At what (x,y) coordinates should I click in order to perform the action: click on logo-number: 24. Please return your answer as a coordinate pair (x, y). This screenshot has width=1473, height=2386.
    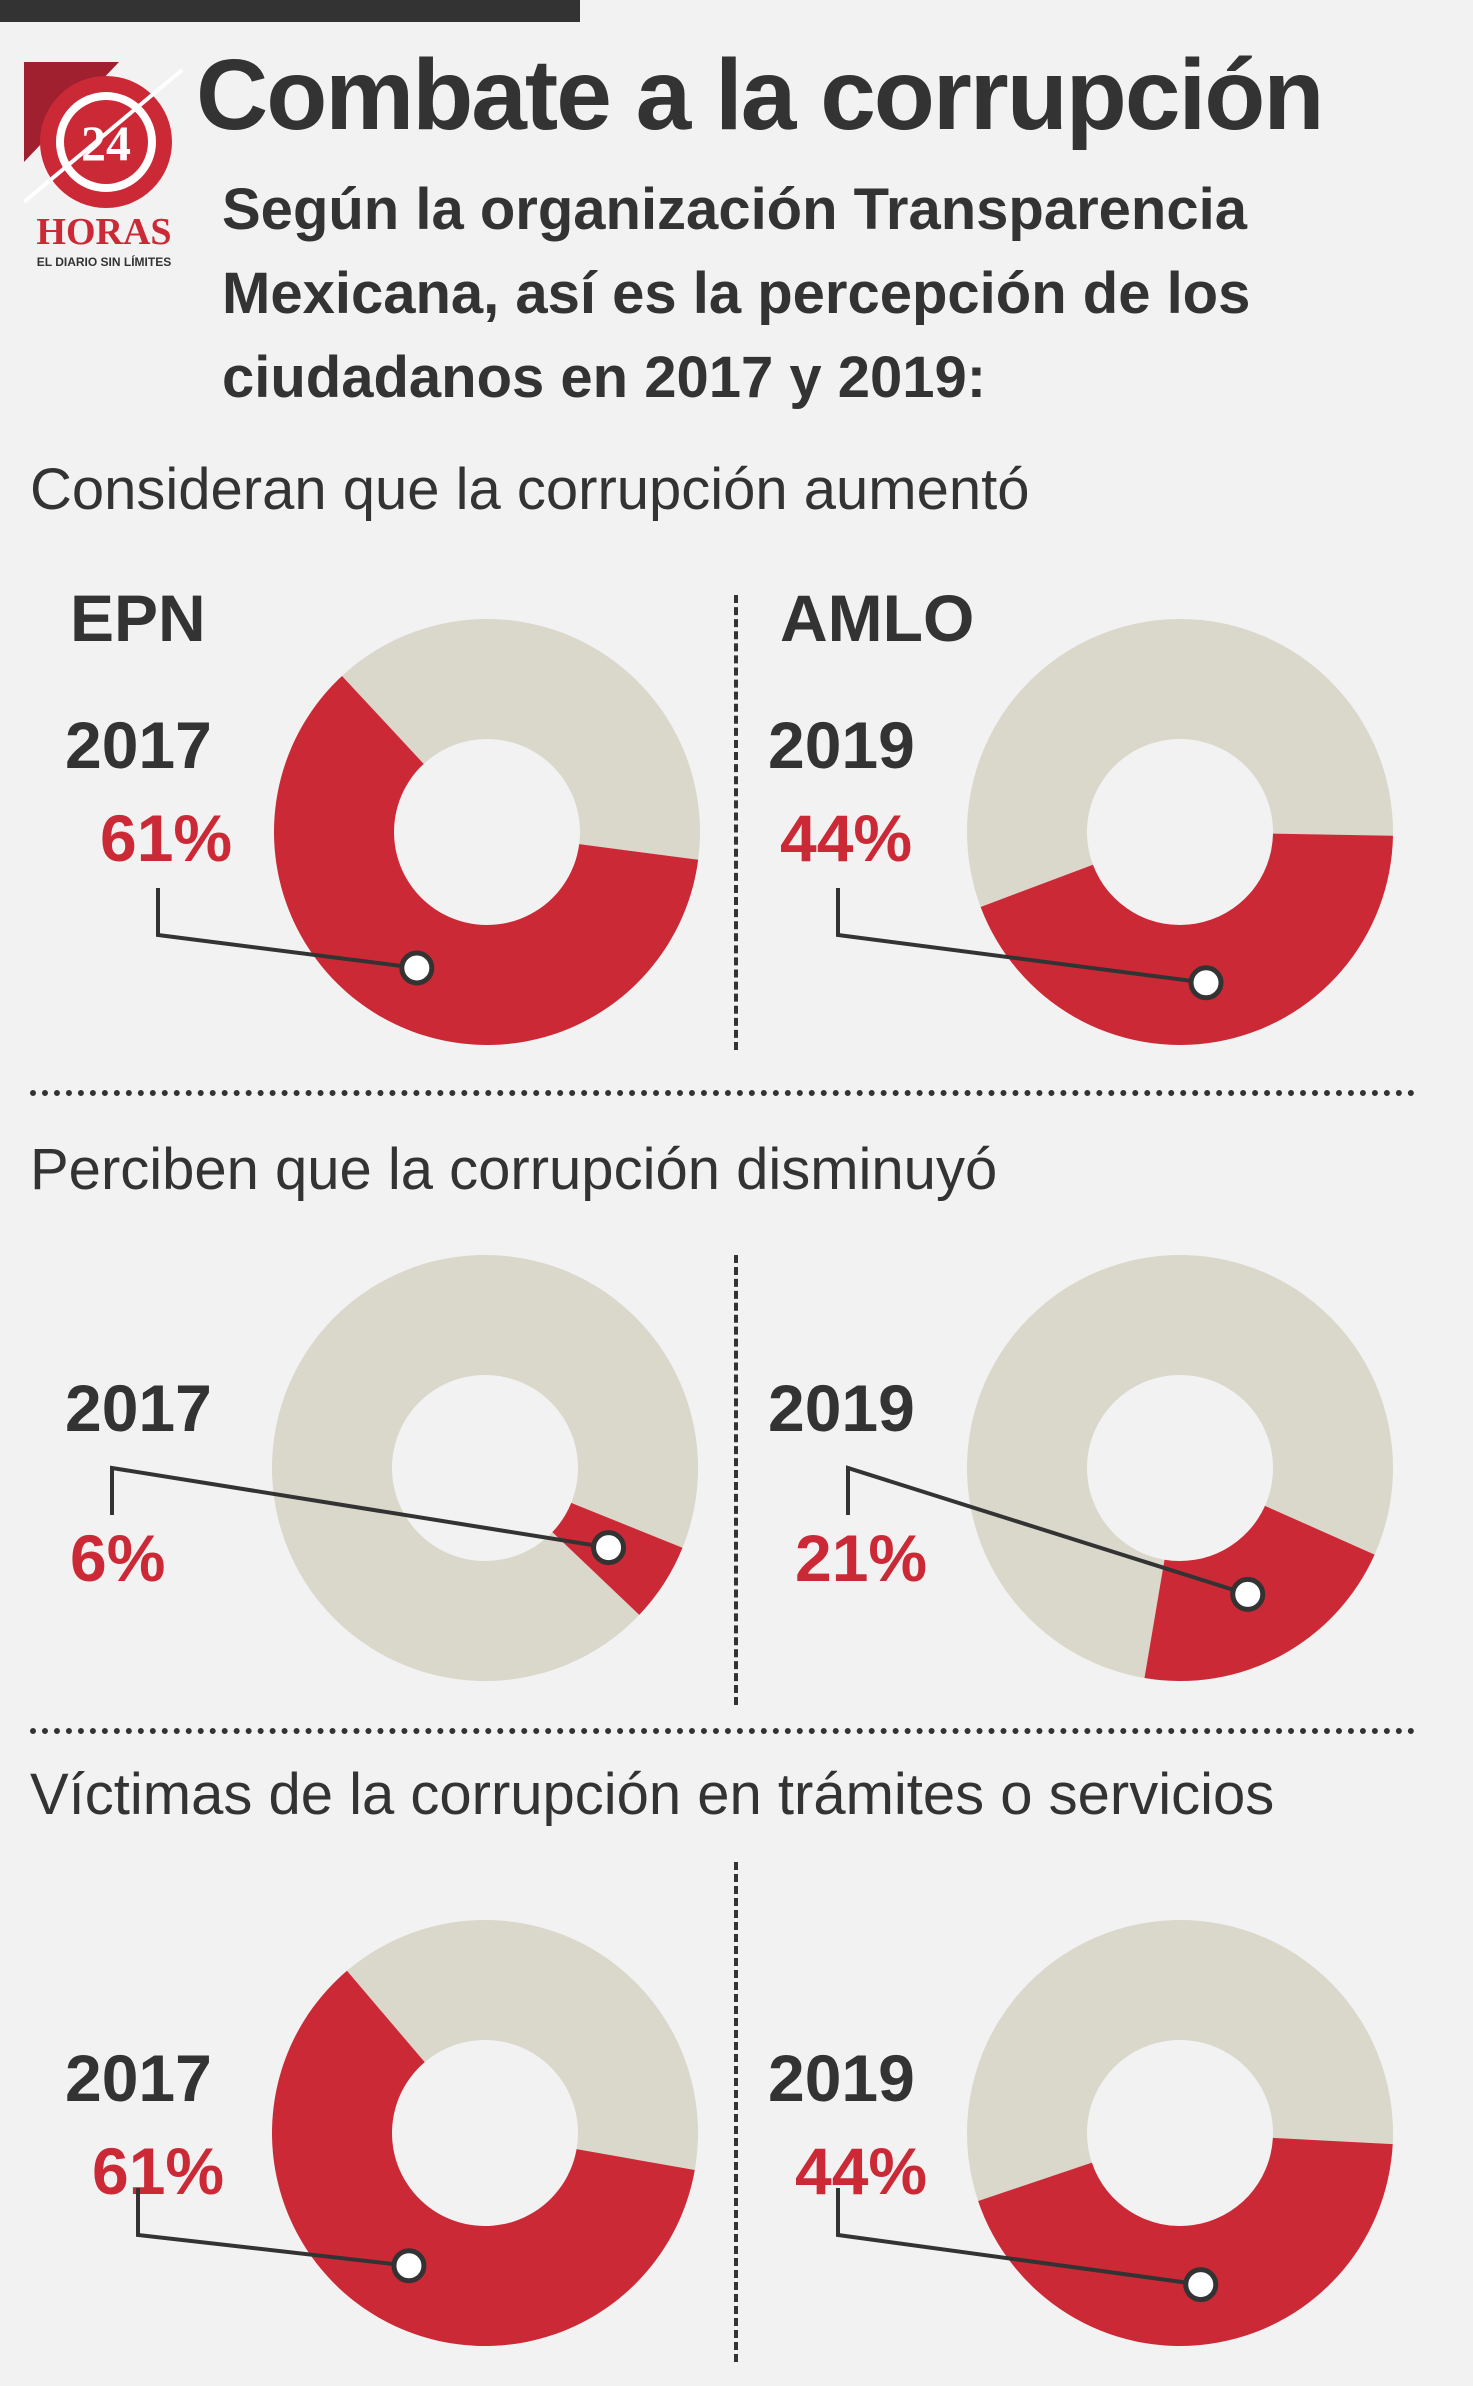
    Looking at the image, I should click on (106, 143).